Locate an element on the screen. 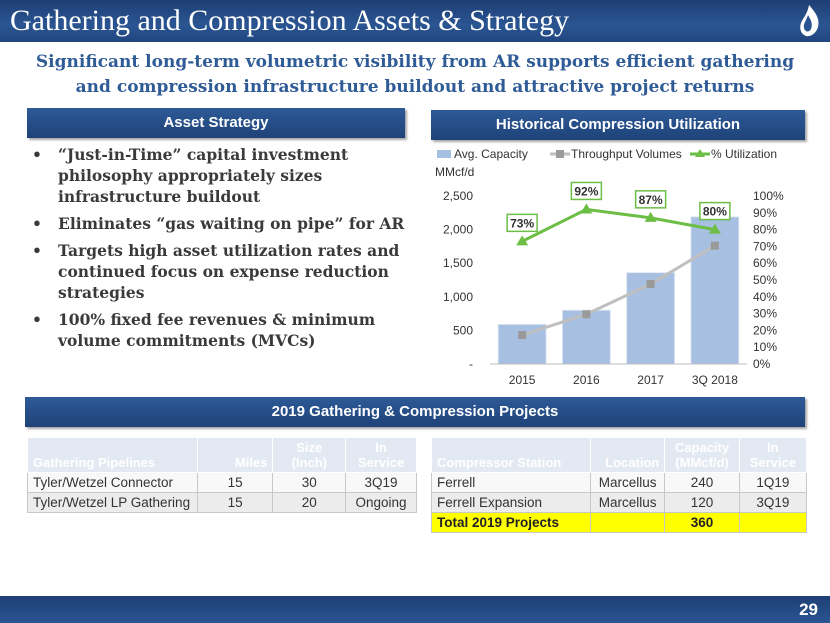 This screenshot has height=623, width=830. bullet-item: • Eliminates “gas waiting on pipe” for AR is located at coordinates (222, 223).